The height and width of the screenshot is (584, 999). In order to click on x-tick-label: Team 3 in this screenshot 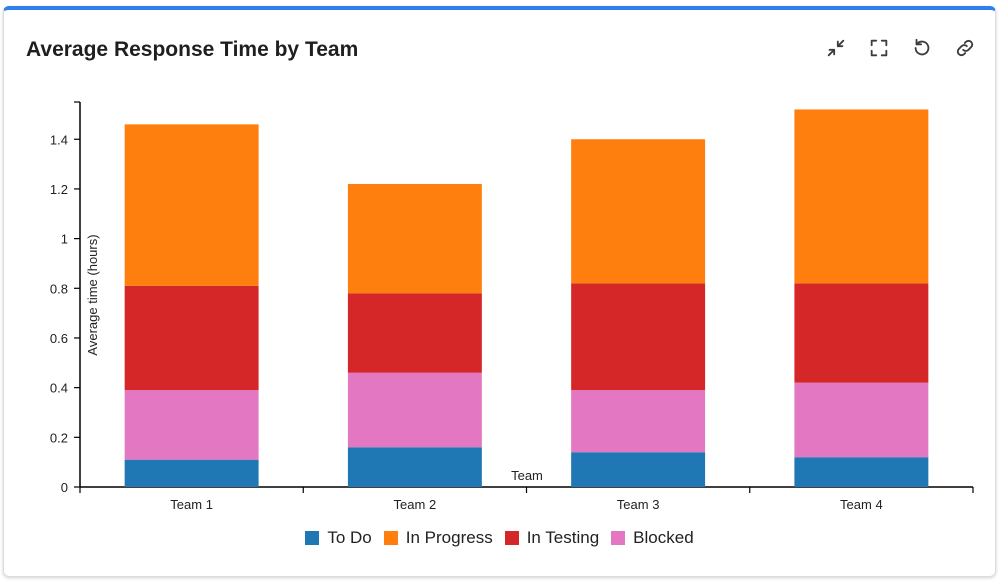, I will do `click(638, 504)`.